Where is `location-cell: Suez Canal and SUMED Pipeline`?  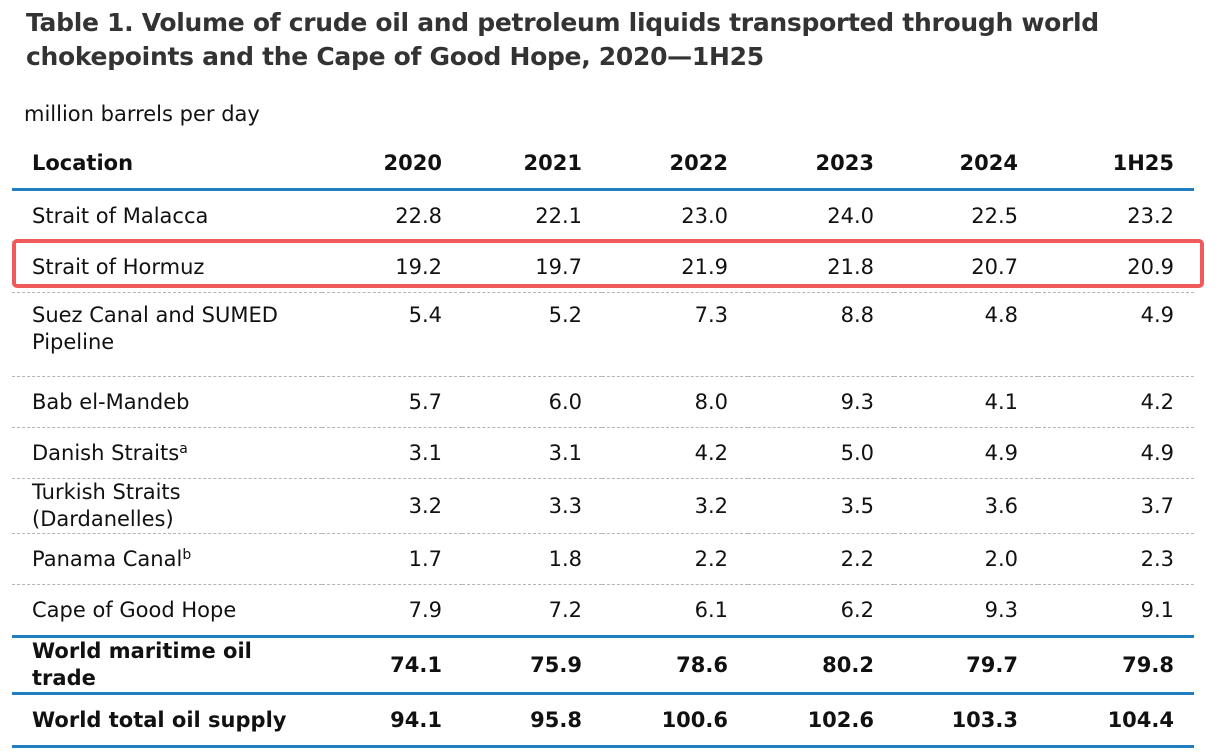 location-cell: Suez Canal and SUMED Pipeline is located at coordinates (167, 334).